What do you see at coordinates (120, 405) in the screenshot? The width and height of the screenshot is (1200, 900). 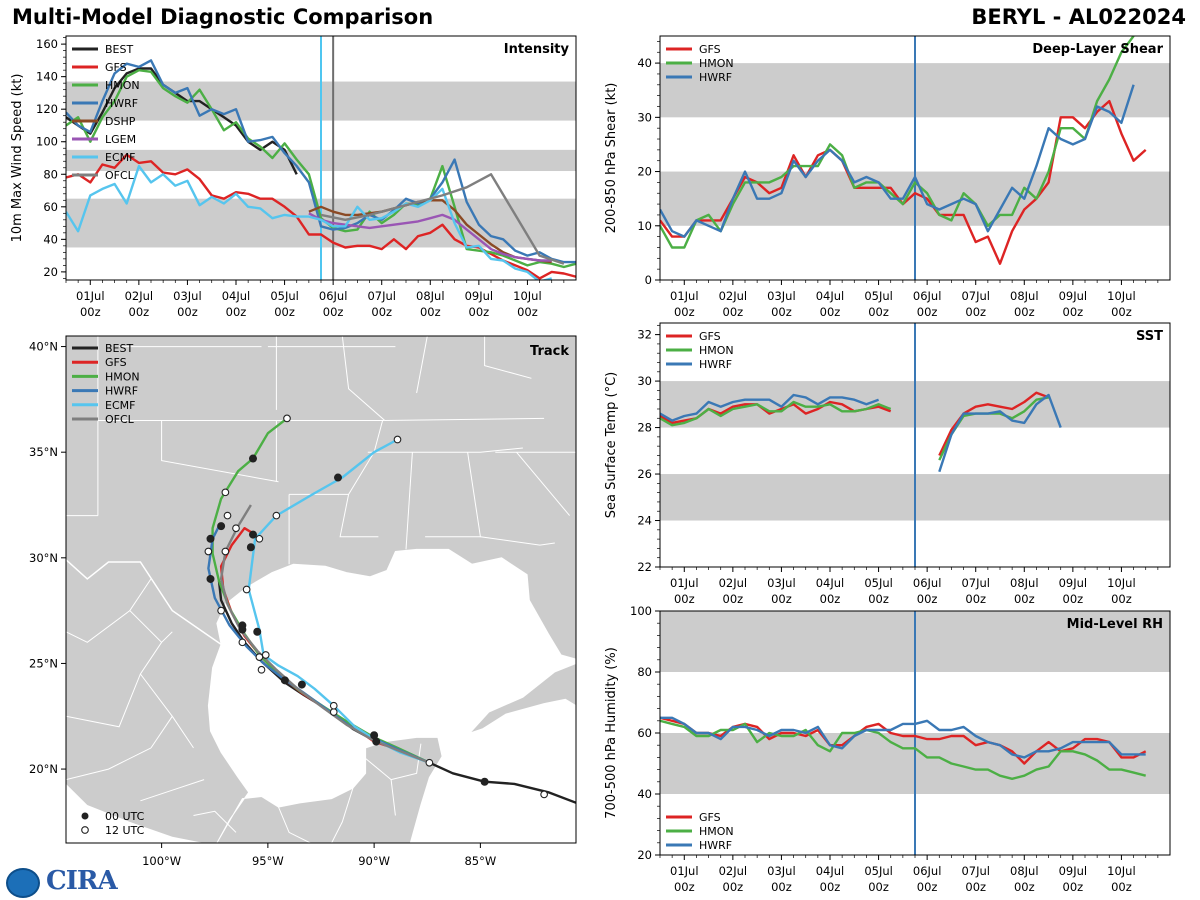 I see `track-legend-label-ecmf: ECMF` at bounding box center [120, 405].